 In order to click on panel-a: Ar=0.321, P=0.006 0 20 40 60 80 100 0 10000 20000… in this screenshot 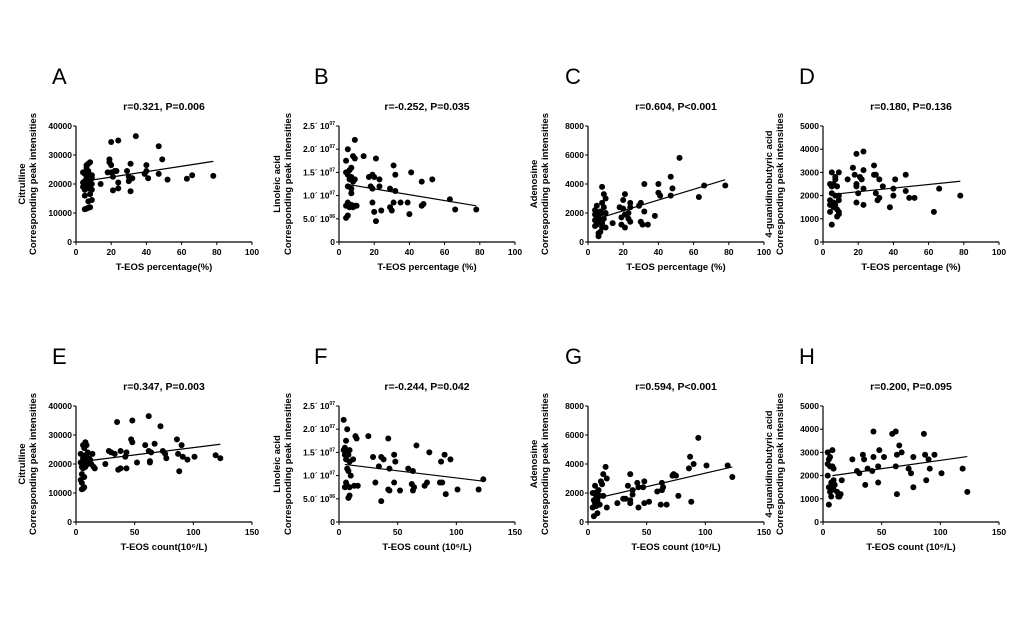, I will do `click(138, 168)`.